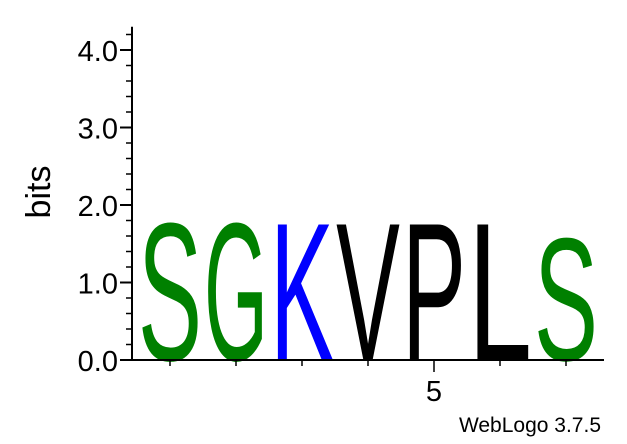 This screenshot has width=627, height=444. What do you see at coordinates (98, 207) in the screenshot?
I see `y-tick-label: 2.0` at bounding box center [98, 207].